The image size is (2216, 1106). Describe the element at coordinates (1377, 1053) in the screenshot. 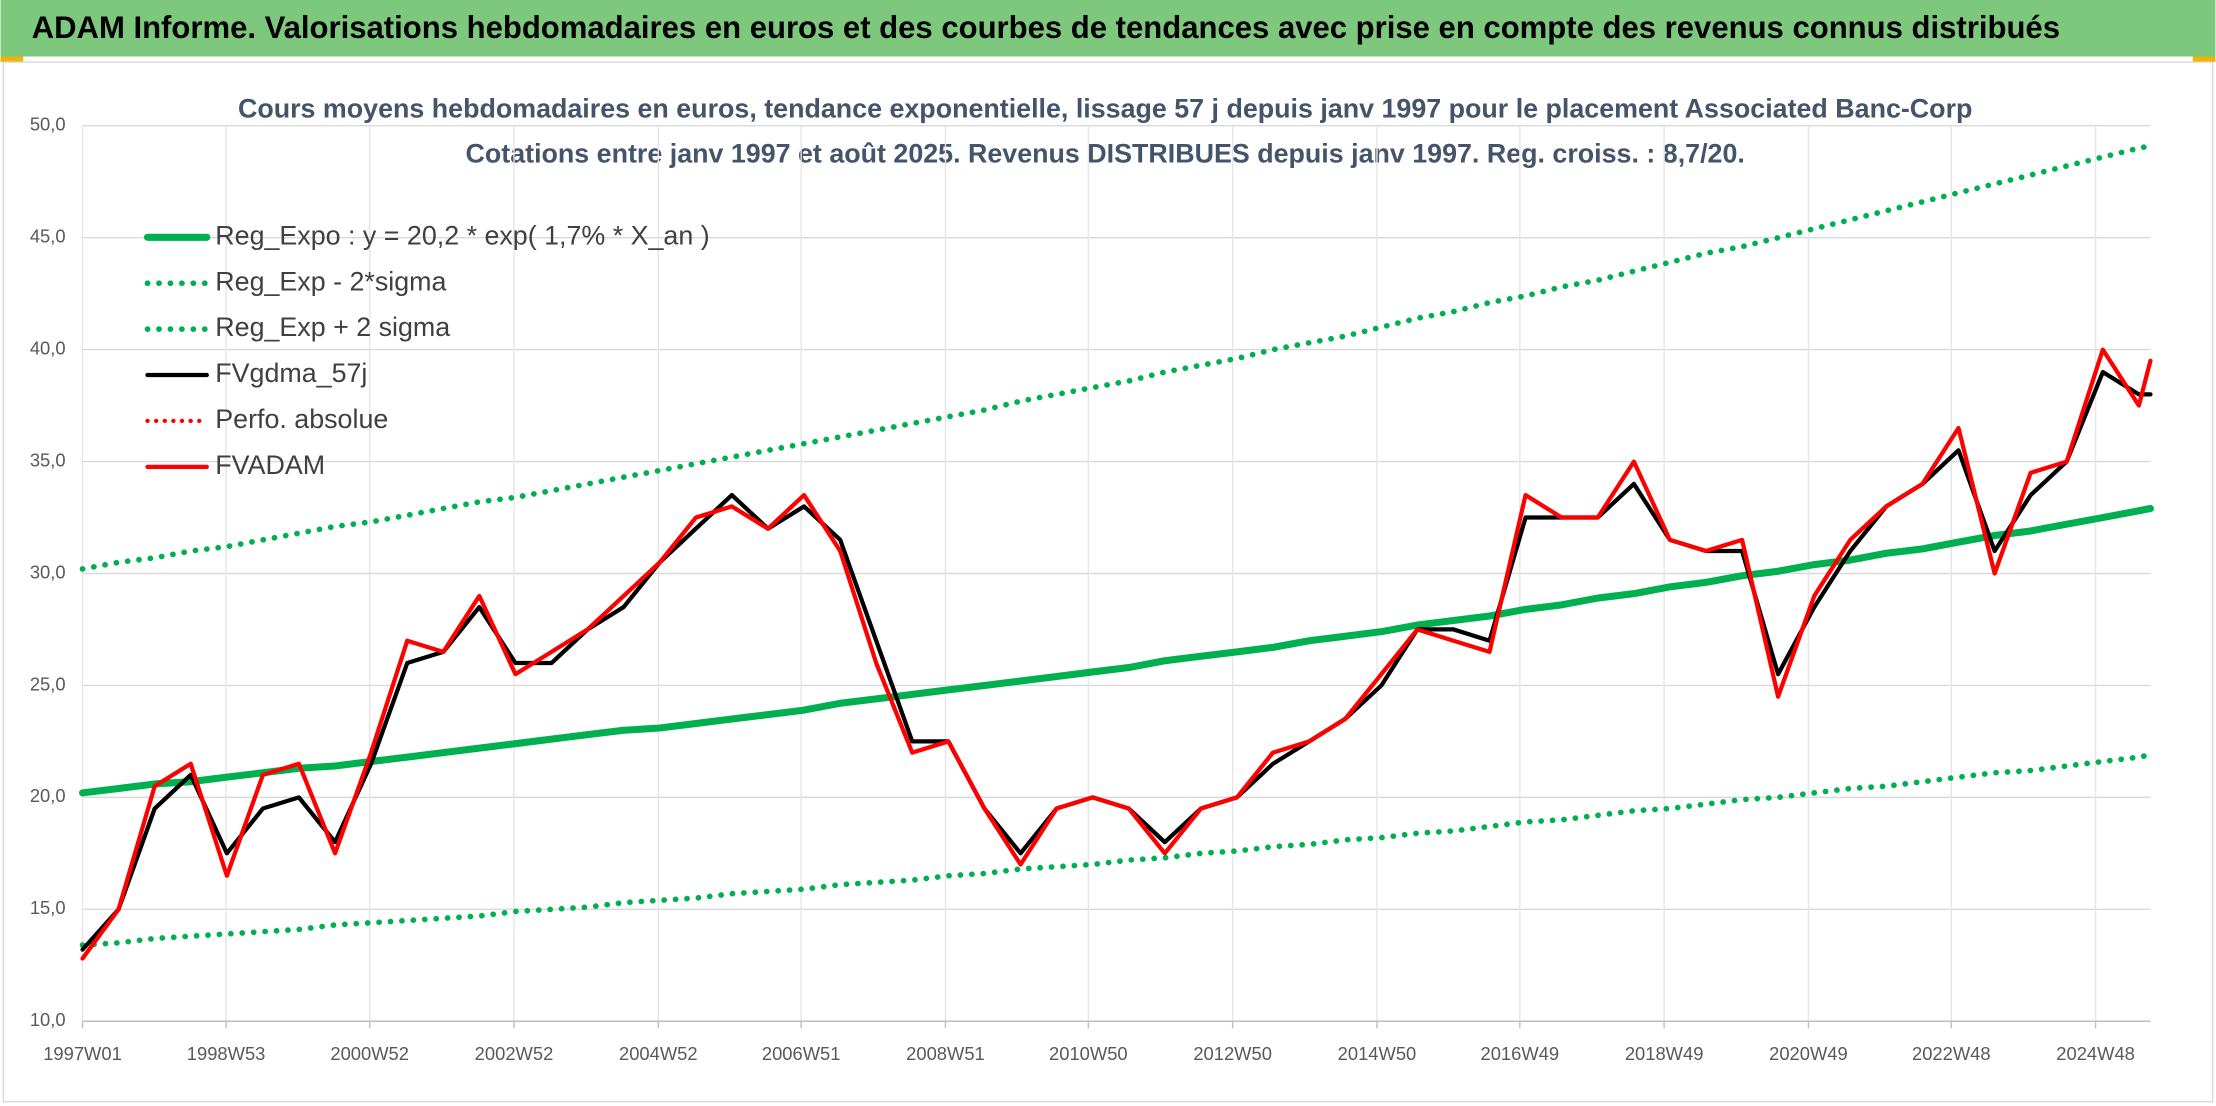

I see `x-tick-label: 2014W50` at that location.